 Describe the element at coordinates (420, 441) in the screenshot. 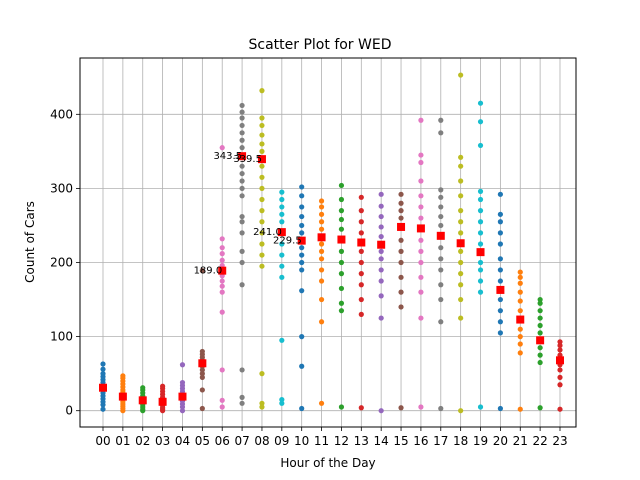

I see `x-tick-label: 16` at that location.